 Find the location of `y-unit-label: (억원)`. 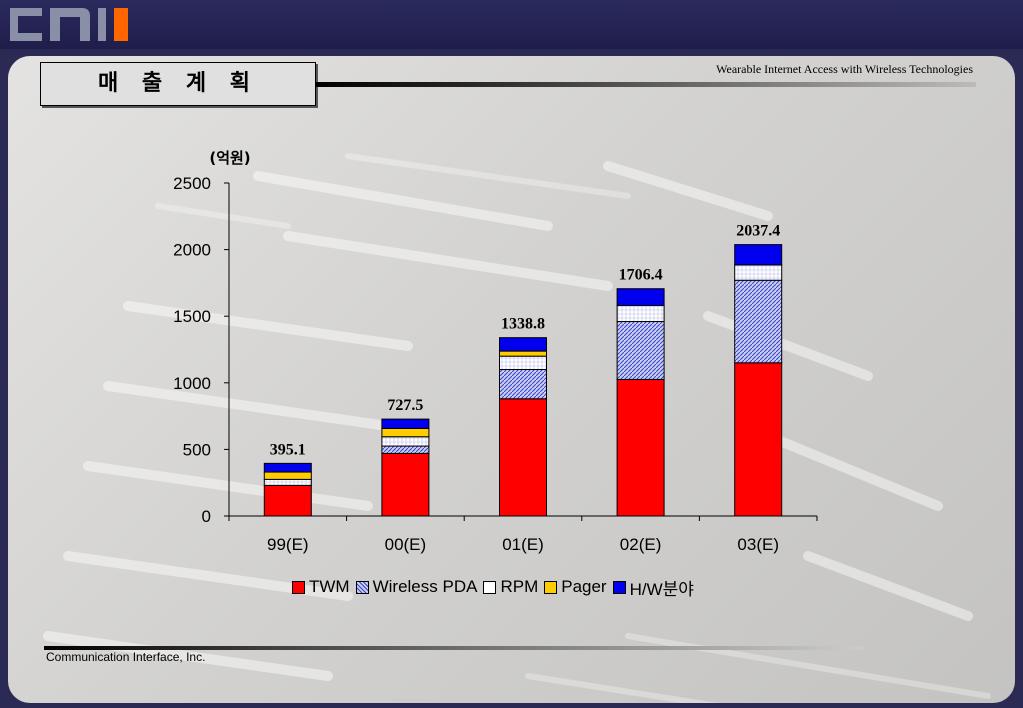

y-unit-label: (억원) is located at coordinates (229, 158).